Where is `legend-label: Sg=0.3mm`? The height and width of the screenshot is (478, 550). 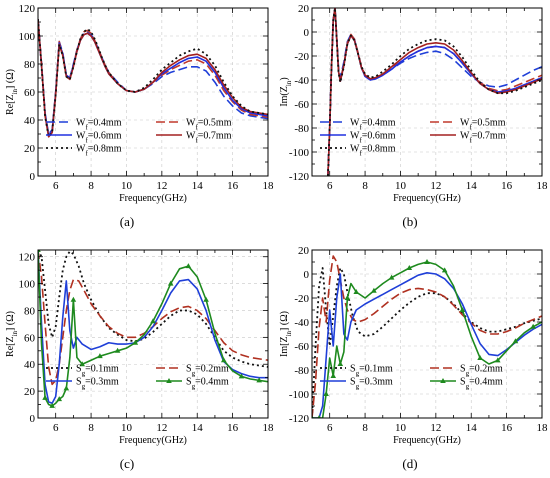
legend-label: Sg=0.3mm is located at coordinates (97, 384).